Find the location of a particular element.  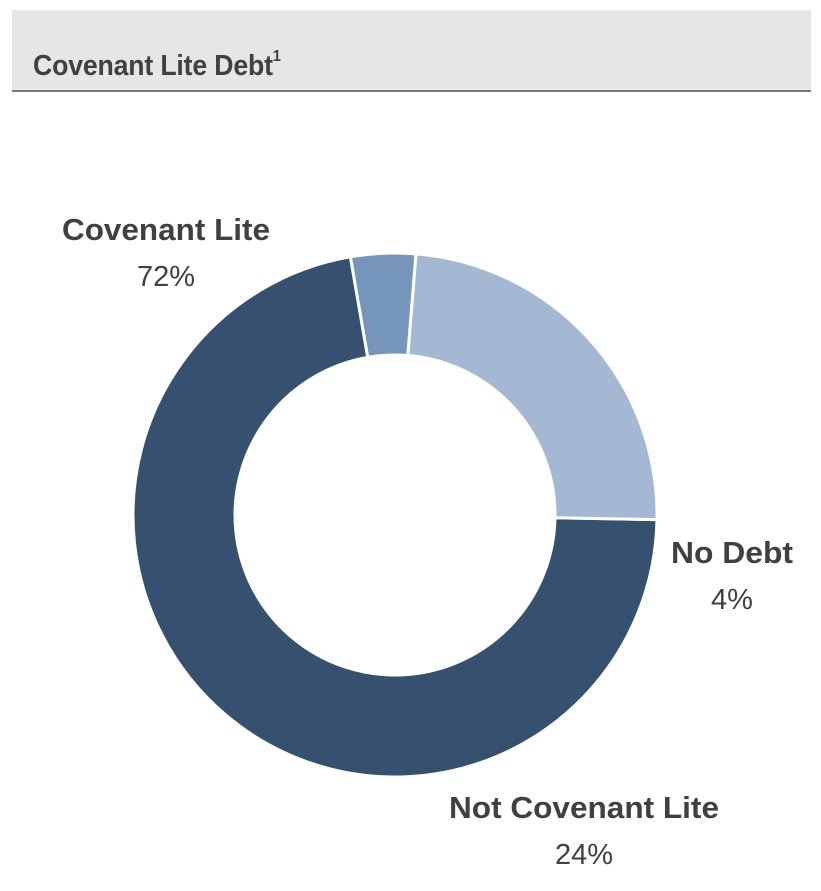

slice-value-no-debt: 4% is located at coordinates (732, 600).